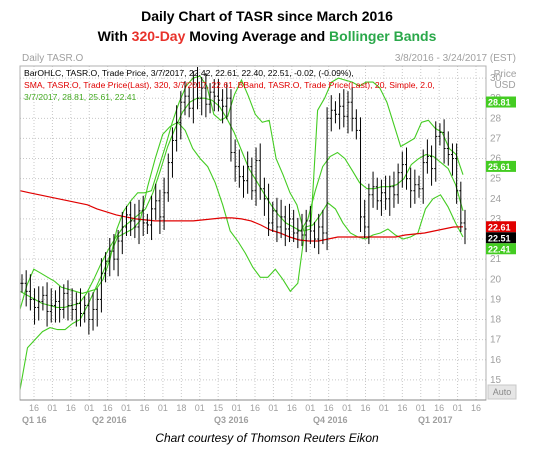  Describe the element at coordinates (496, 179) in the screenshot. I see `y-tick-label: 25` at that location.